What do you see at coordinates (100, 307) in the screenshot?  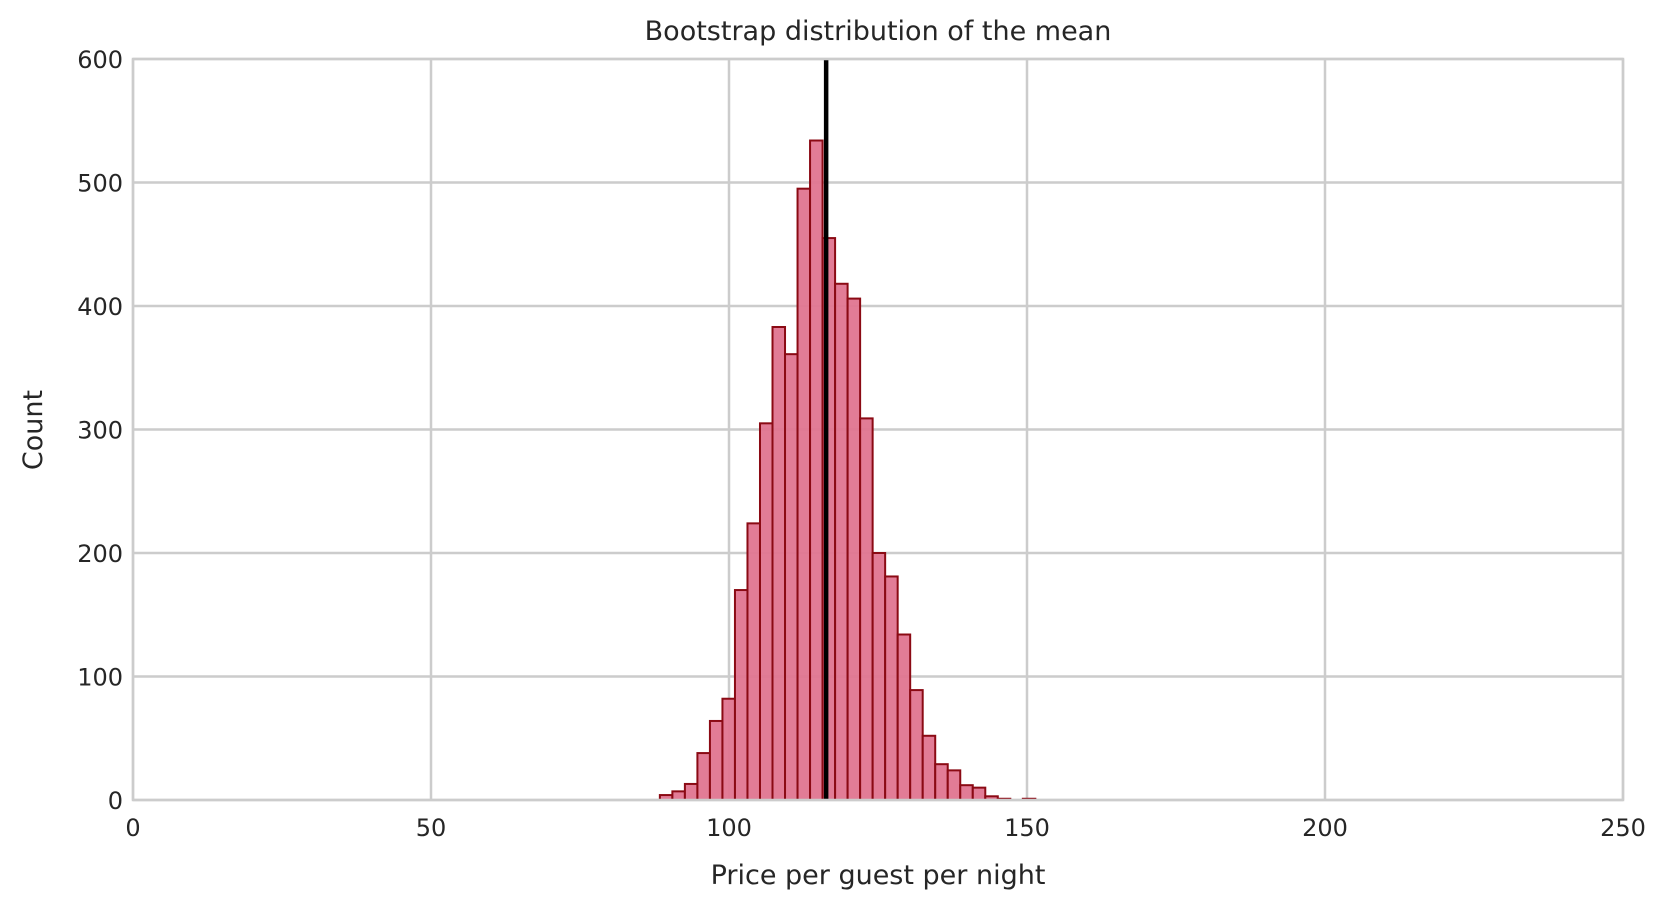 I see `y-tick-label: 400` at bounding box center [100, 307].